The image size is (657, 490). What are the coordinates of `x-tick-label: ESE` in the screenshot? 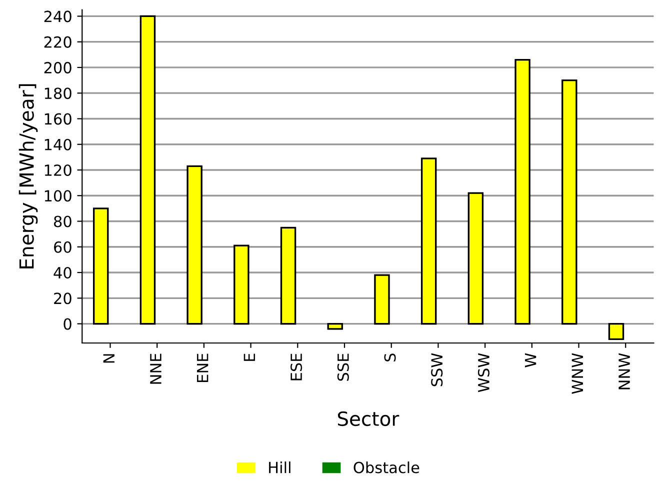 It's located at (296, 367).